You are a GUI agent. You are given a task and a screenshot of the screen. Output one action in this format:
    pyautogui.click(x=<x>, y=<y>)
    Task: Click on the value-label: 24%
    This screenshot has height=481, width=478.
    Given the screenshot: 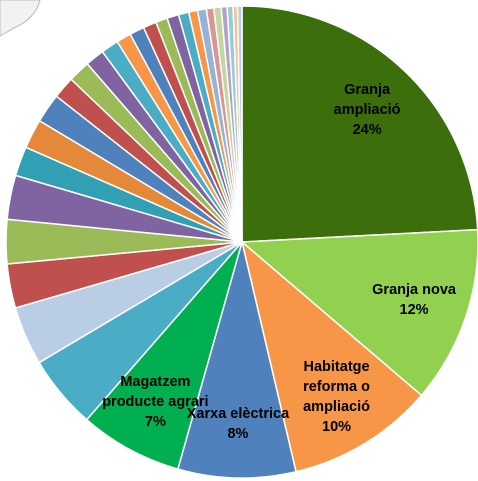 What is the action you would take?
    pyautogui.click(x=367, y=130)
    